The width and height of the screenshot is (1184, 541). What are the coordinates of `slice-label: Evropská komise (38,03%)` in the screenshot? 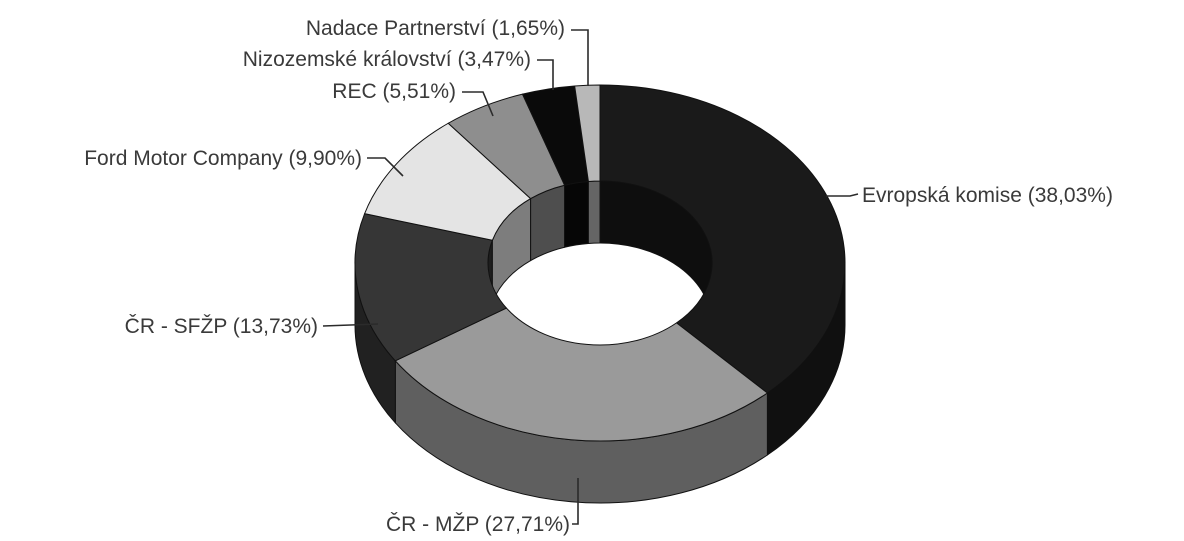 It's located at (987, 195).